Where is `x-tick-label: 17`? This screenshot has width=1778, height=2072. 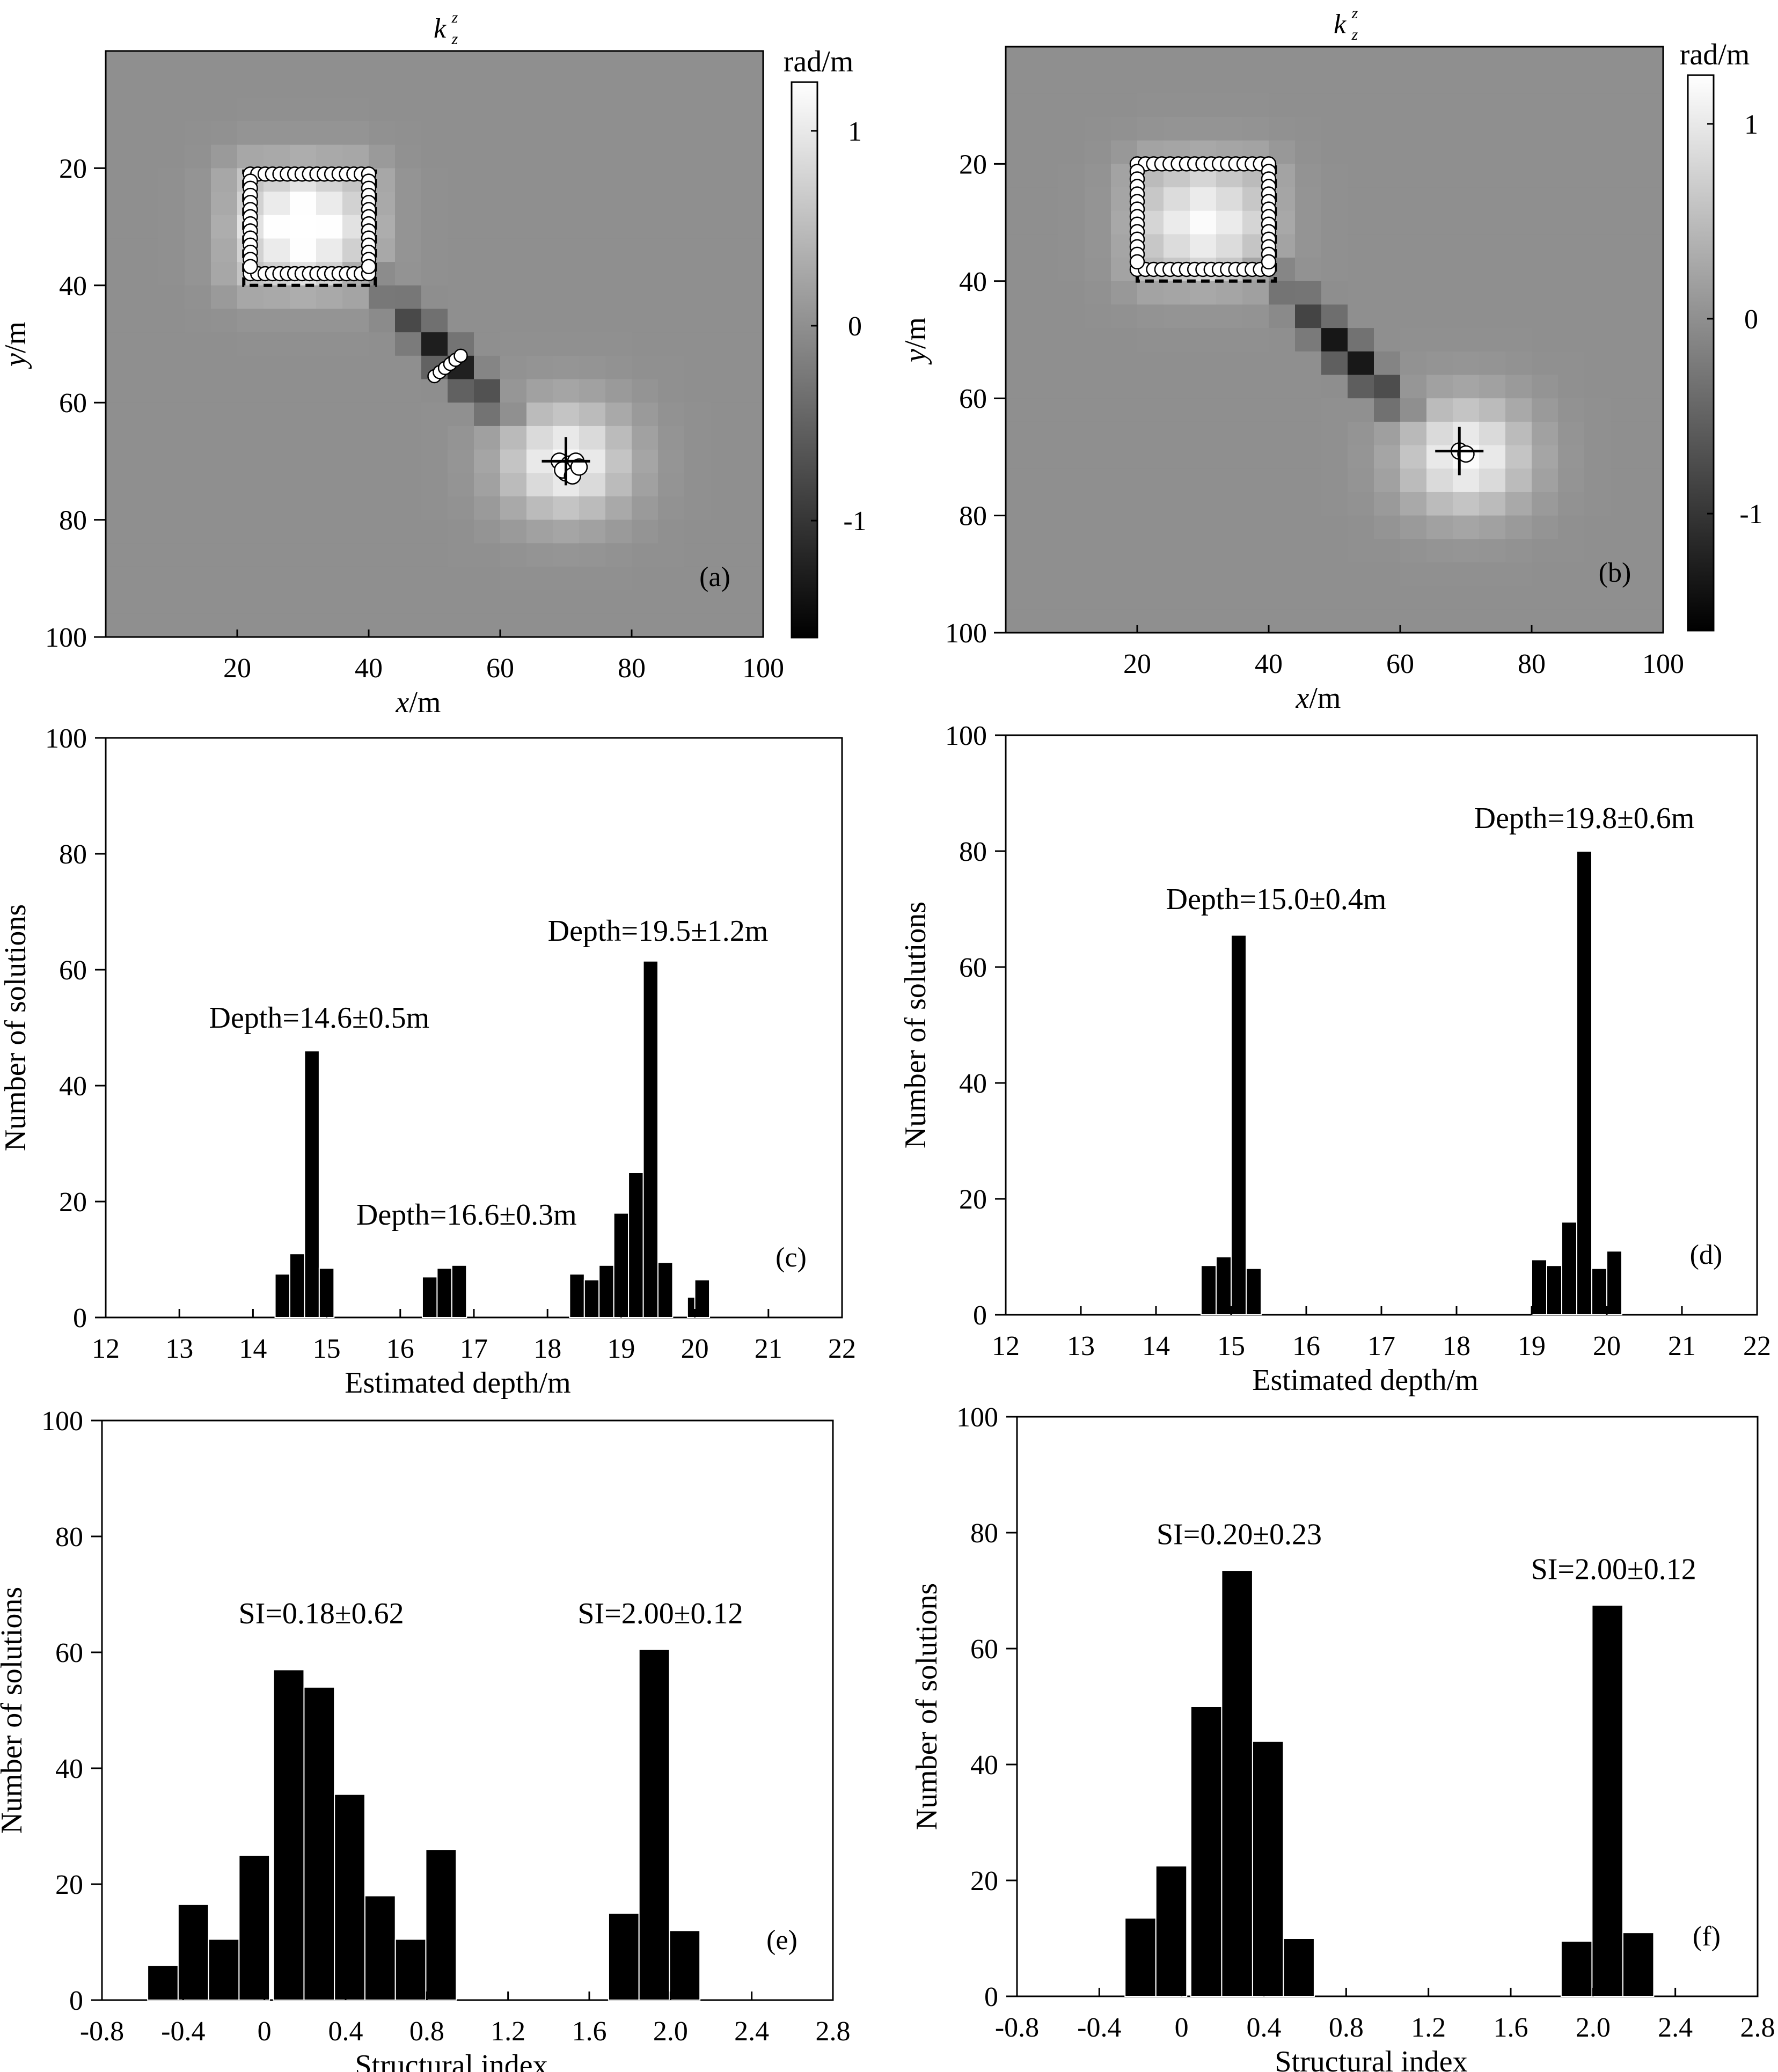
x-tick-label: 17 is located at coordinates (474, 1349).